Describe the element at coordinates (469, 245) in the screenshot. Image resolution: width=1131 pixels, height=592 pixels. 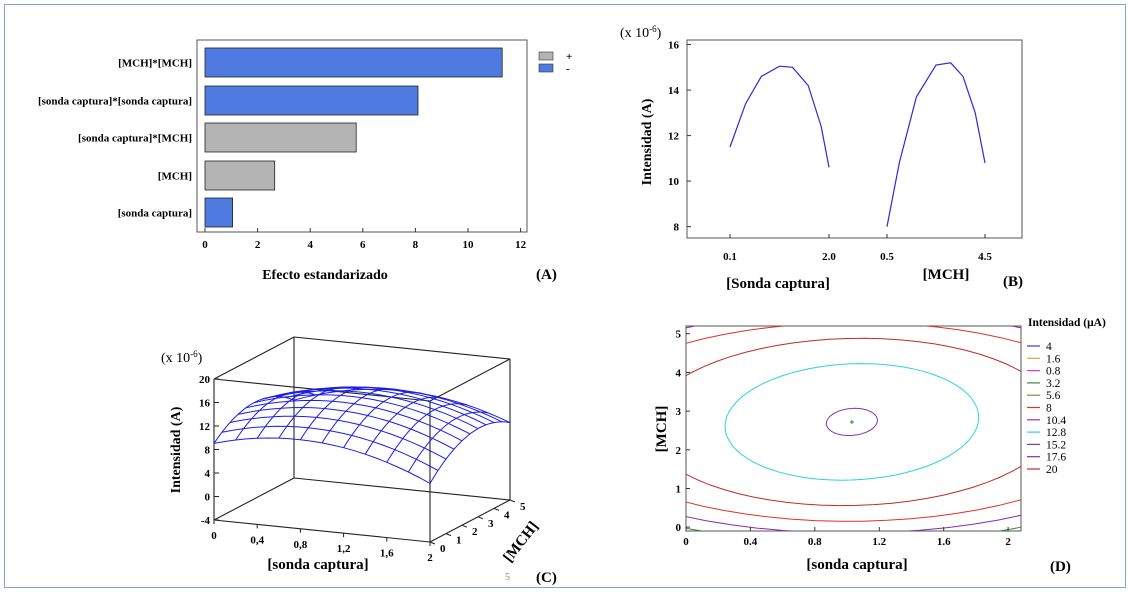
I see `x-tick-label-10: 10` at that location.